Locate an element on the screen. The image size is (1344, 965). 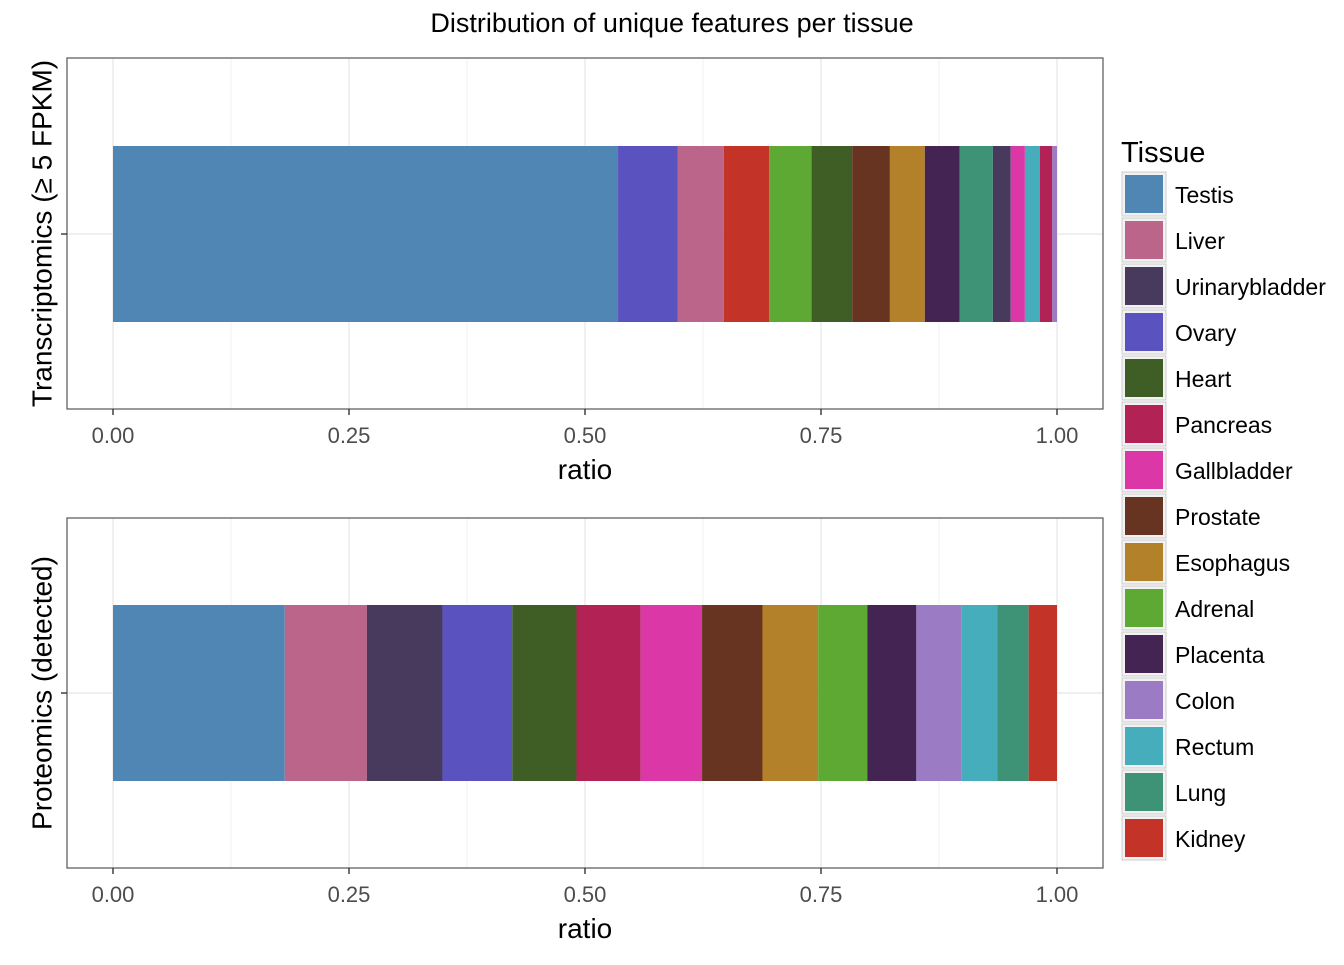
legend-item-colon: Colon is located at coordinates (1178, 700).